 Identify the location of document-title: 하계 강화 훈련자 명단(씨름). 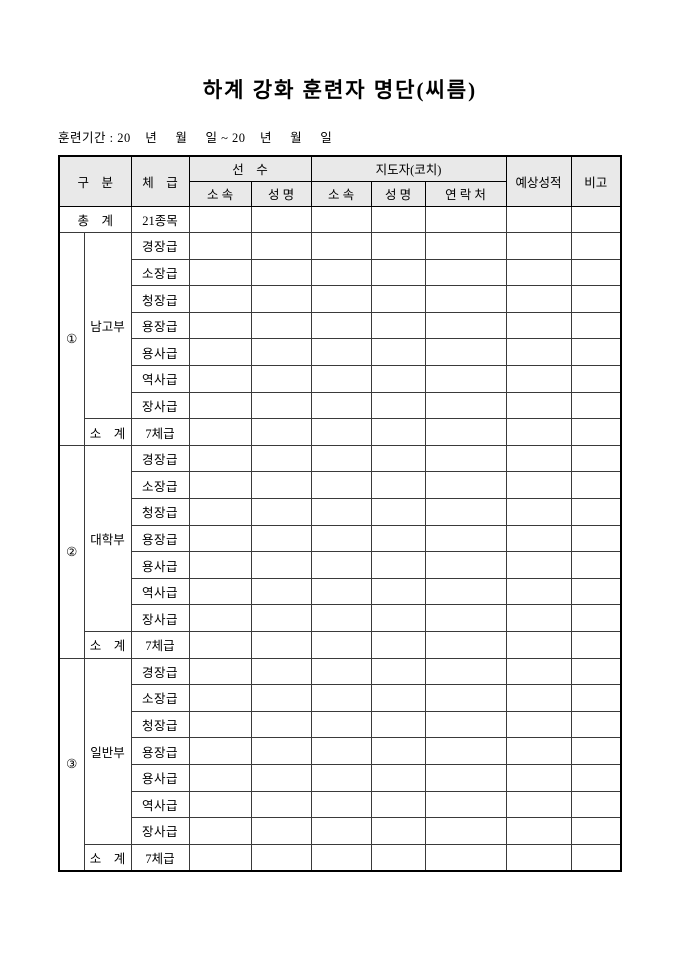
(340, 90).